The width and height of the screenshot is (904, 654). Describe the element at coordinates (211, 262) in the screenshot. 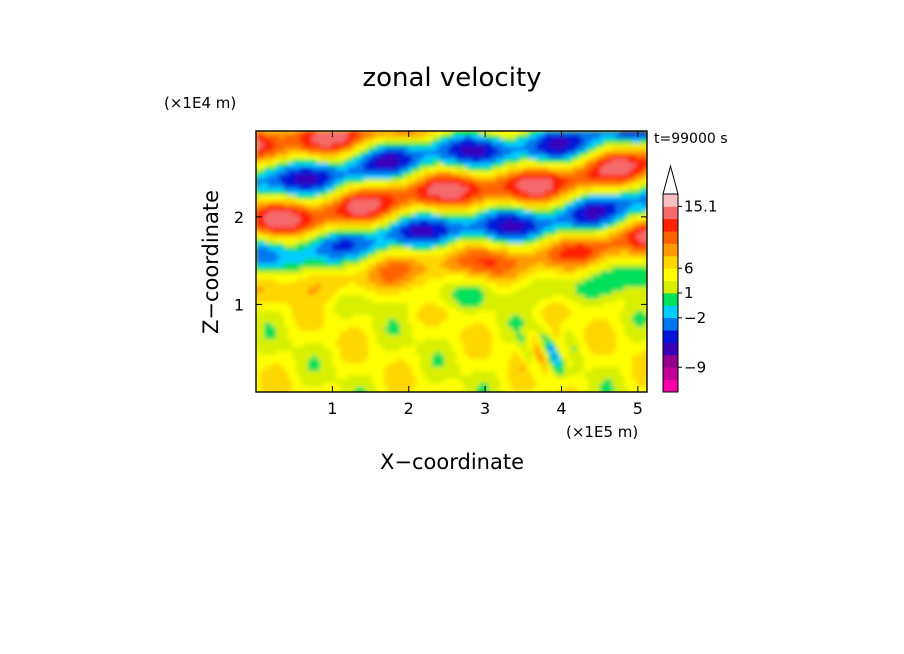

I see `y-axis-label: Z−coordinate` at that location.